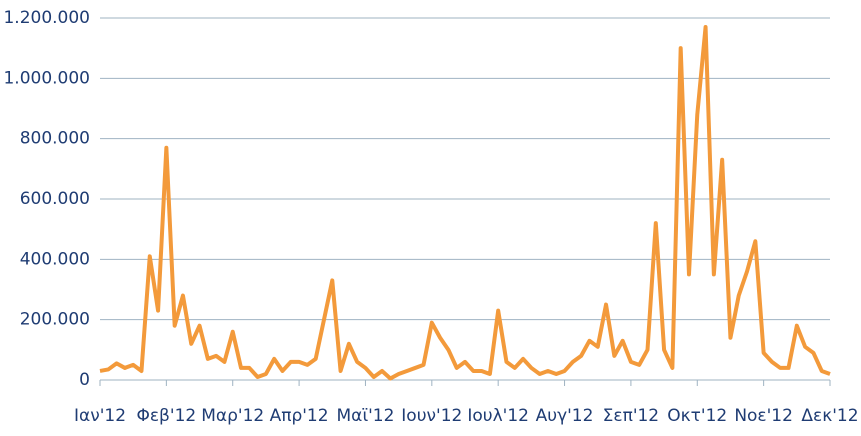 The image size is (861, 436). I want to click on x-tick-label: Δεκ'12, so click(829, 416).